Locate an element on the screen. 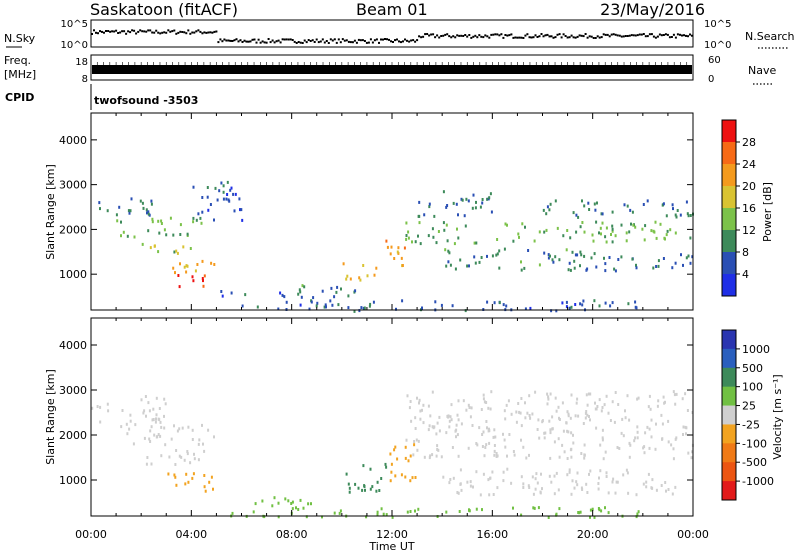  colorbar-swatch is located at coordinates (729, 434).